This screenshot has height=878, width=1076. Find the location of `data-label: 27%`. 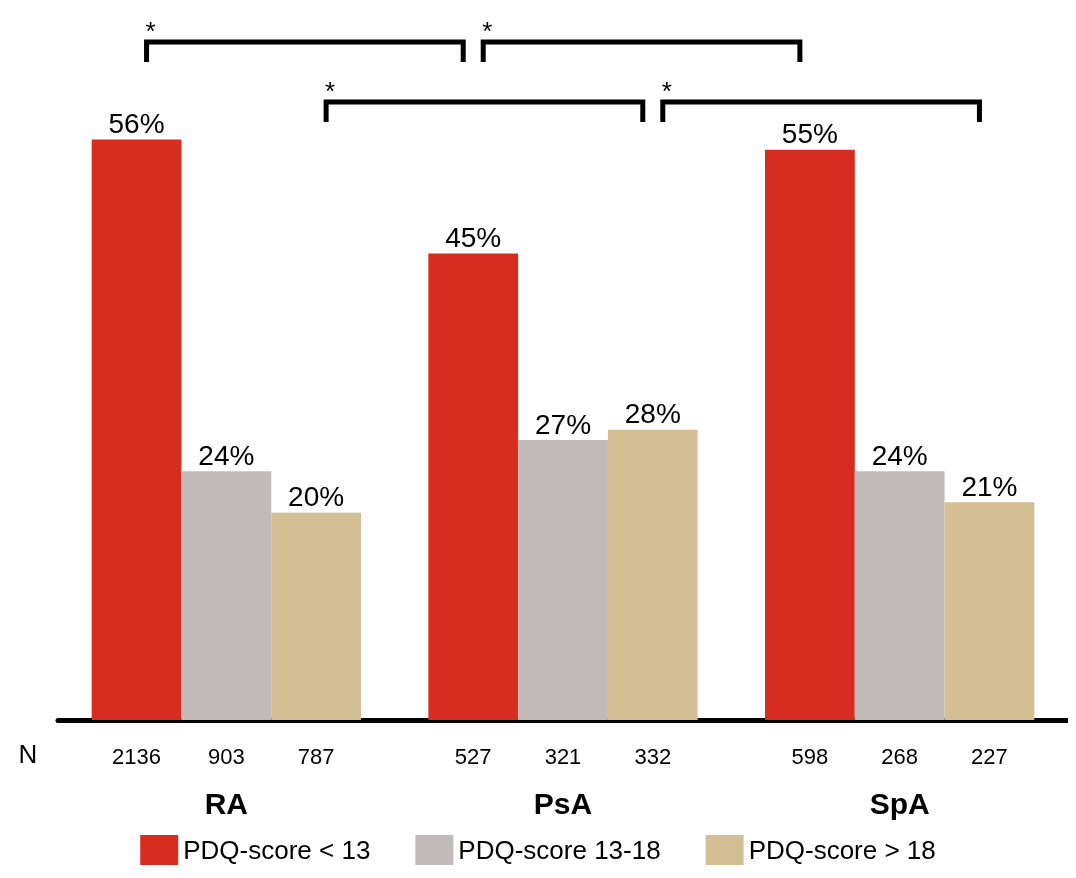

data-label: 27% is located at coordinates (563, 424).